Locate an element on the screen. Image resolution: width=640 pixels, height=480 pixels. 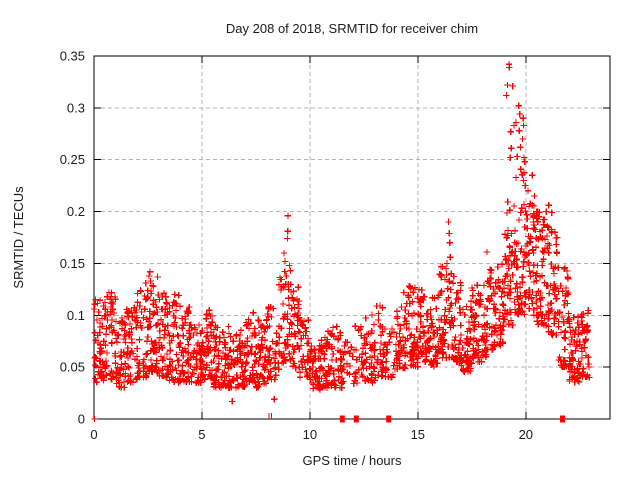
y-tick-label: 0.1 is located at coordinates (76, 315).